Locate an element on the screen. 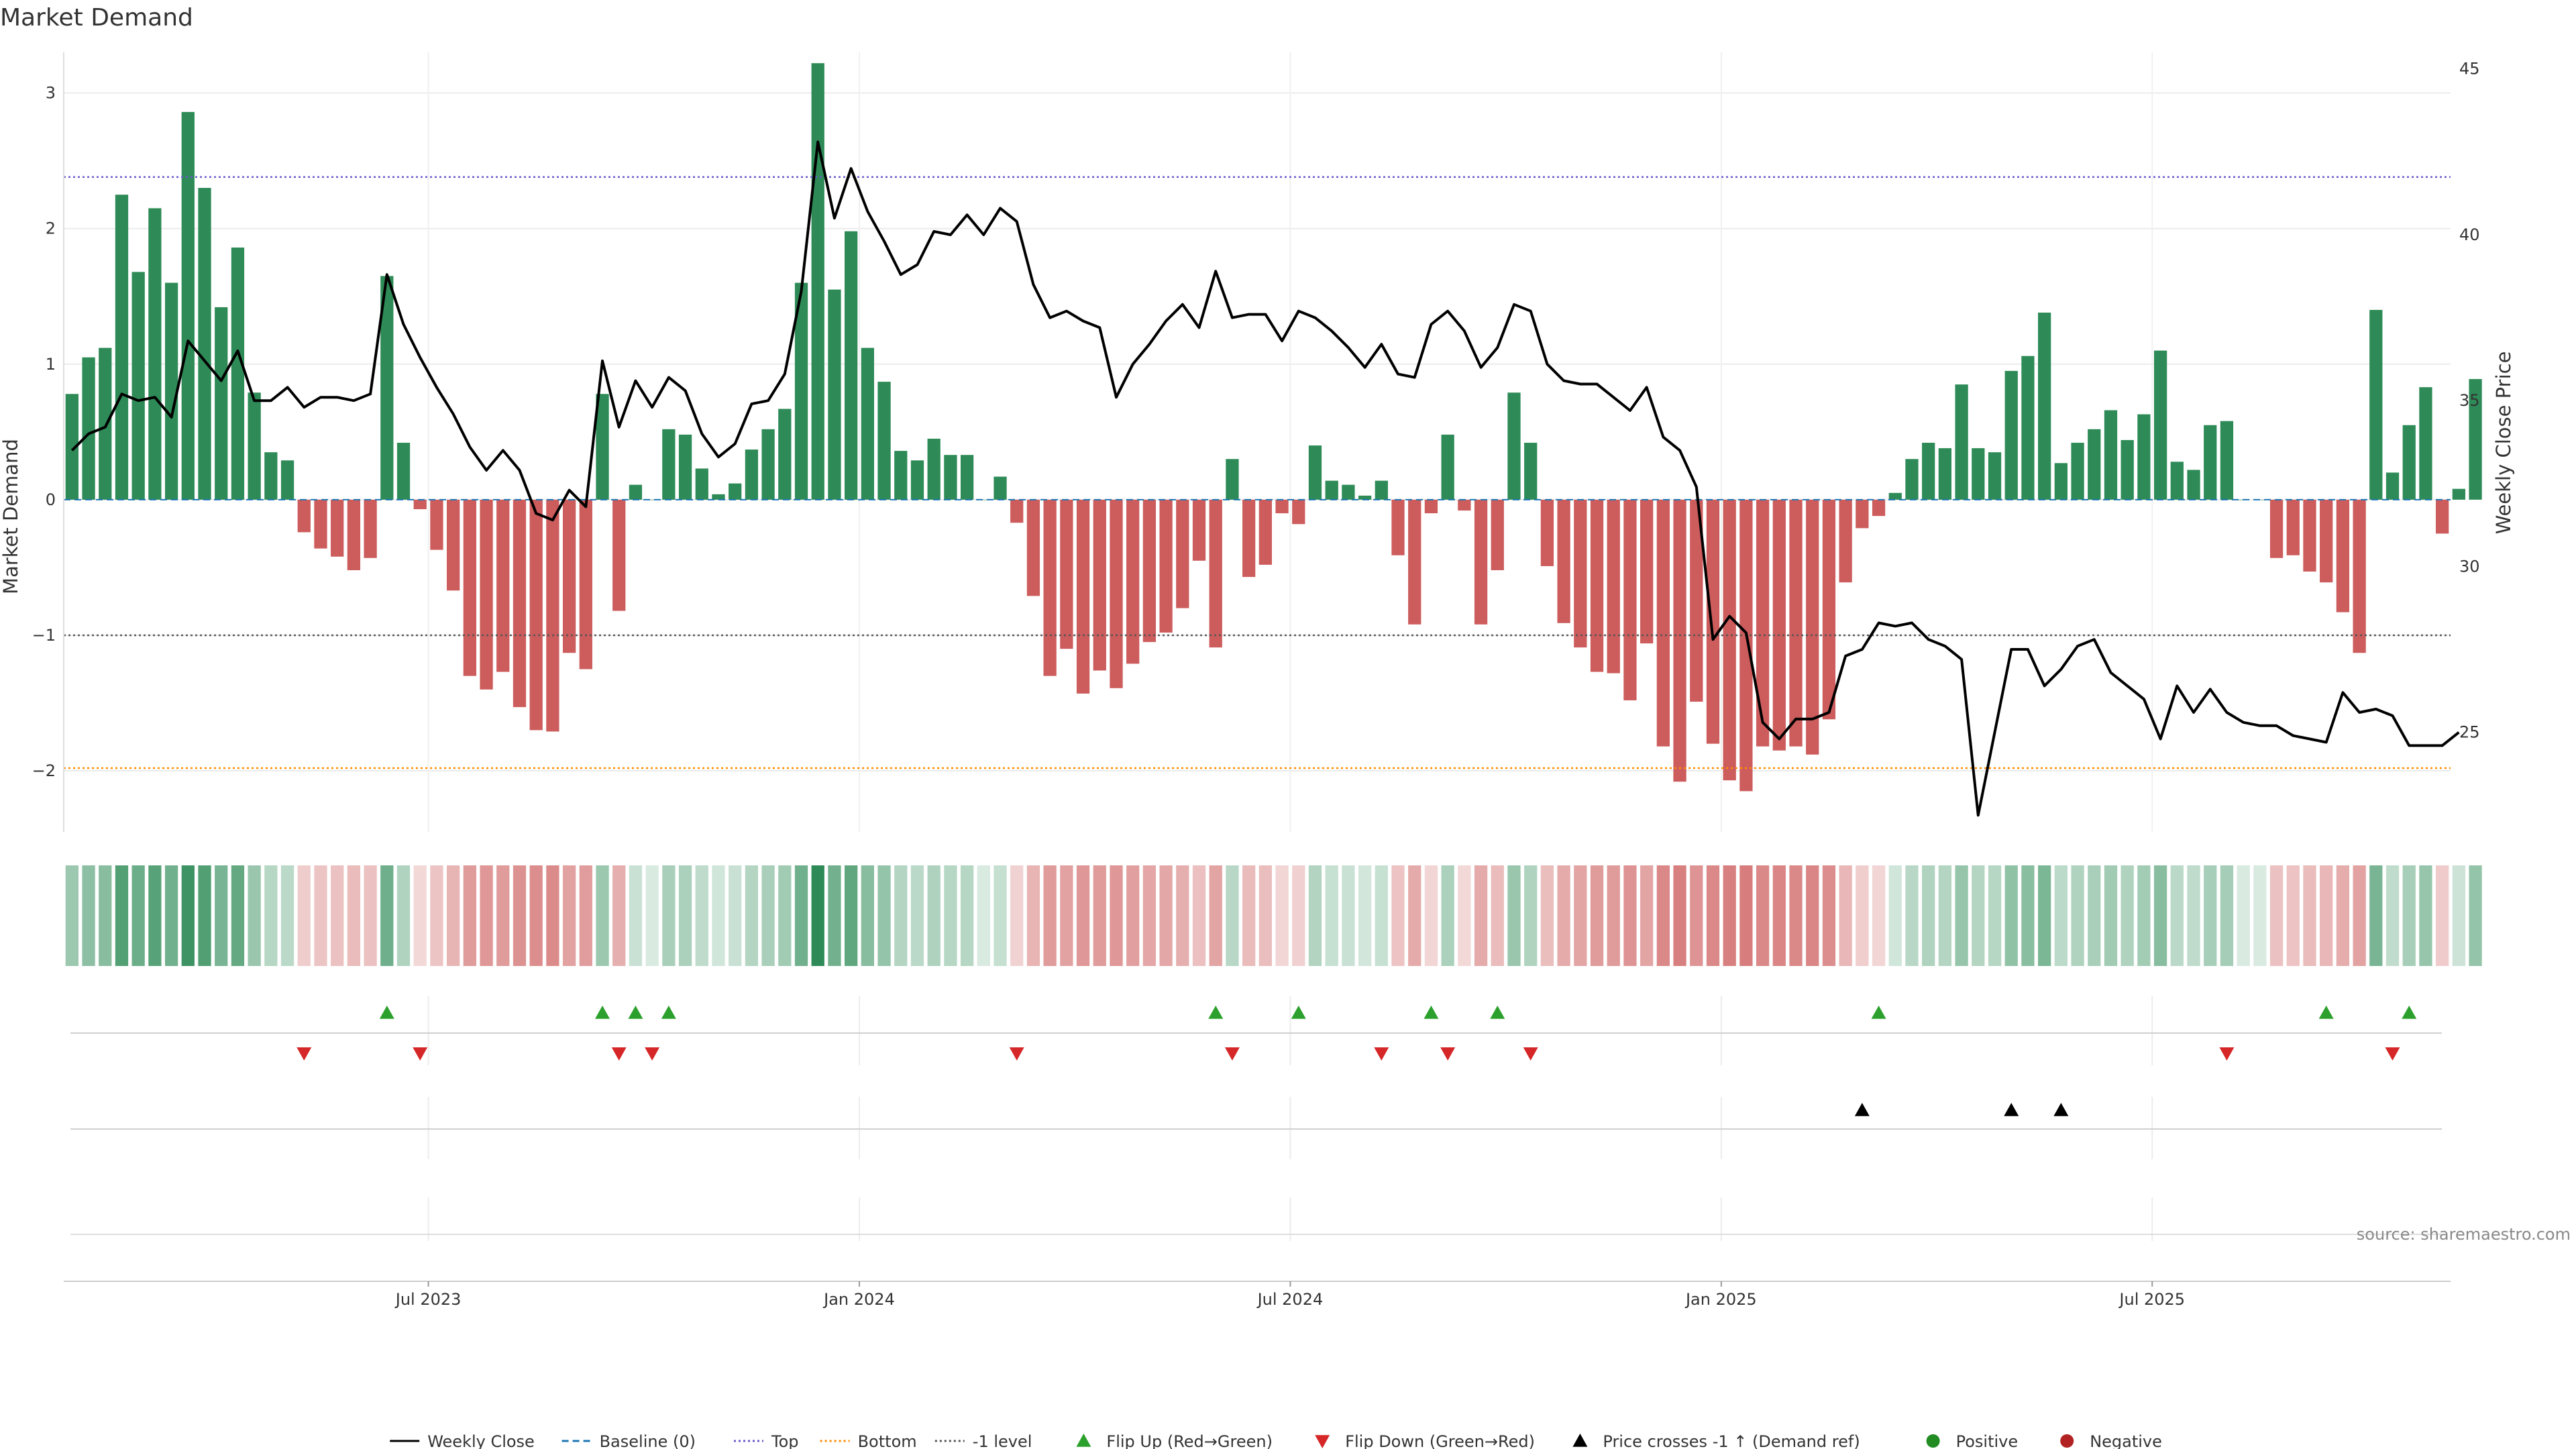  legend-label: Negative is located at coordinates (2126, 1440).